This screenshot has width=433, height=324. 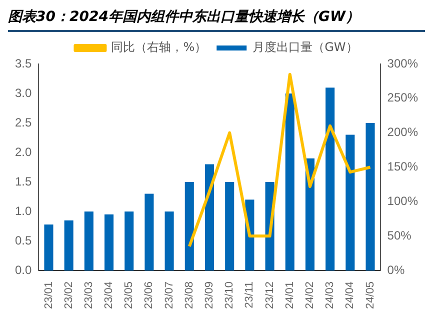 What do you see at coordinates (23, 93) in the screenshot?
I see `y-tick-label: 3.0` at bounding box center [23, 93].